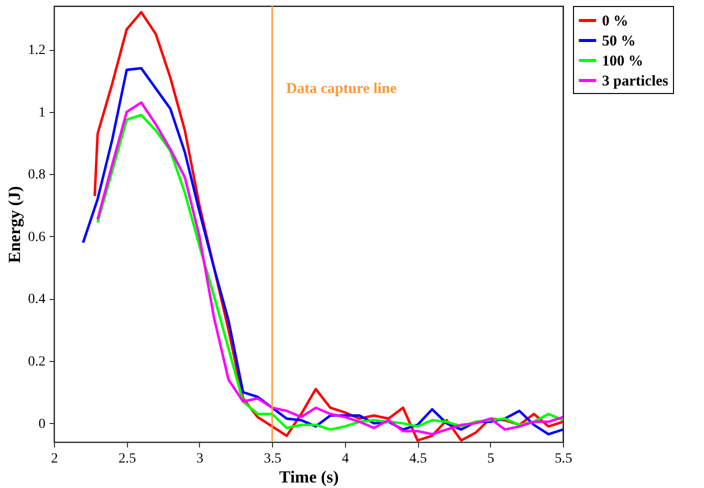 The width and height of the screenshot is (704, 488). I want to click on y-tick-label: 0.2, so click(37, 362).